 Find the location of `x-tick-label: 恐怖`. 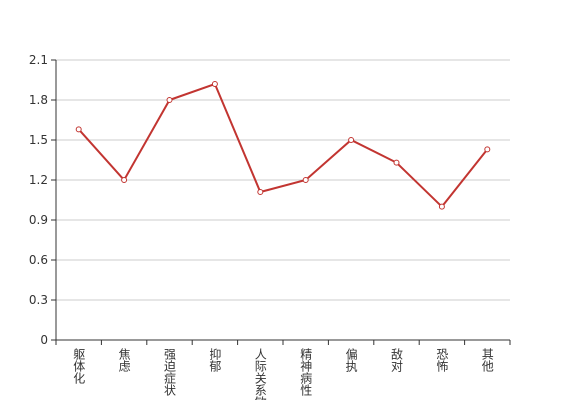

x-tick-label: 恐怖 is located at coordinates (442, 360).